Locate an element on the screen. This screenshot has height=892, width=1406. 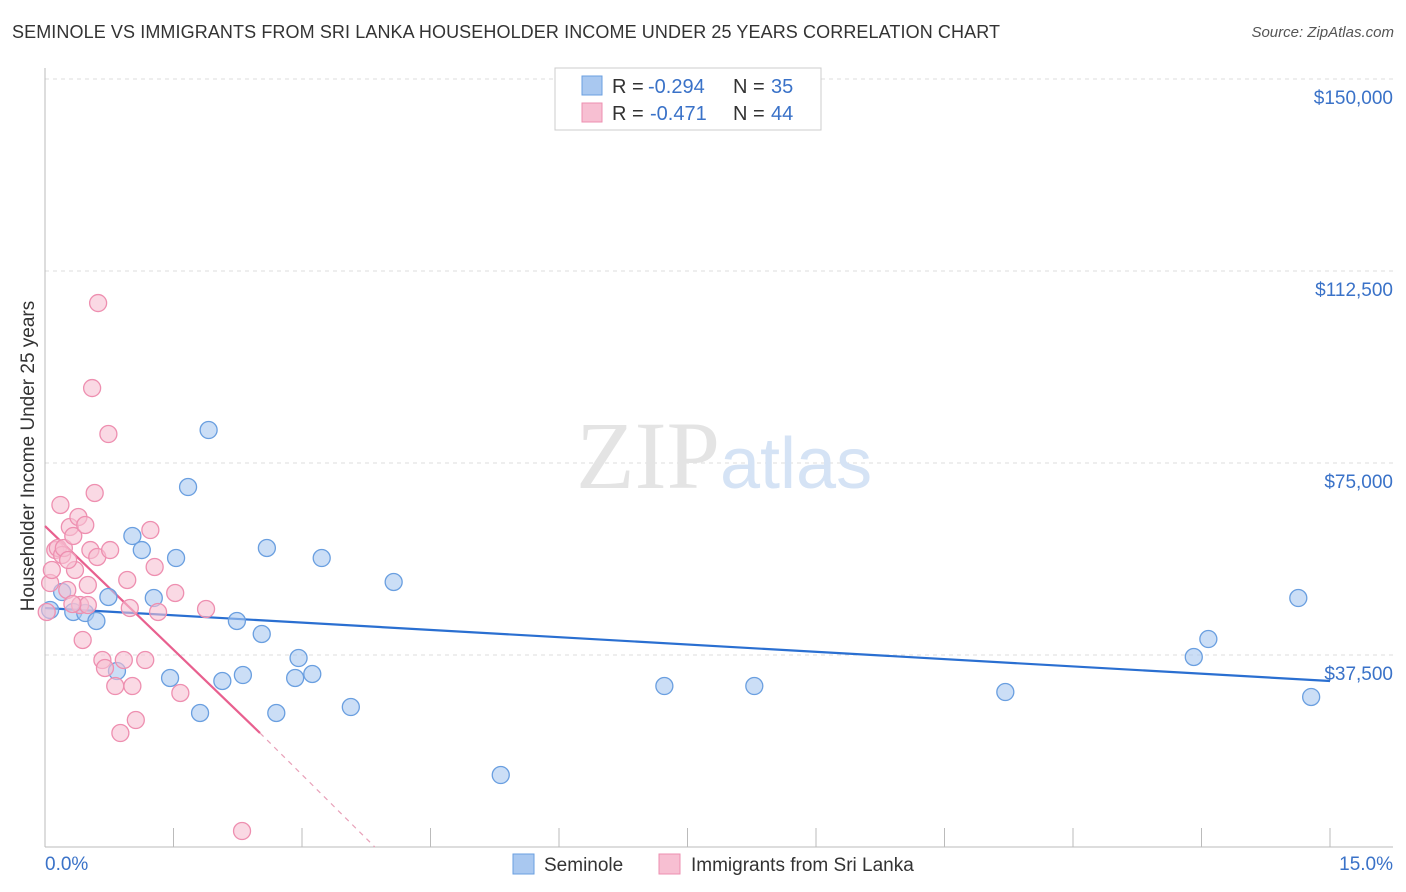
legend-n-value: 35 is located at coordinates (782, 87).